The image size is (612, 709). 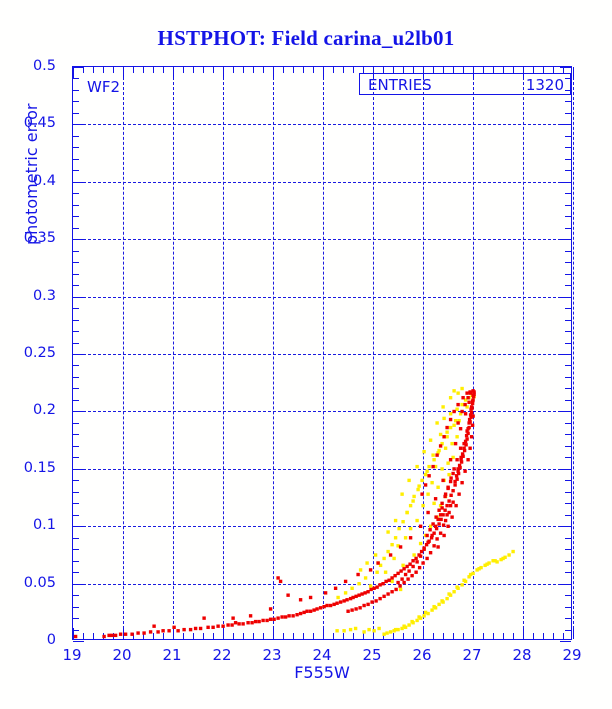 What do you see at coordinates (104, 87) in the screenshot?
I see `detector-chip-label: WF2` at bounding box center [104, 87].